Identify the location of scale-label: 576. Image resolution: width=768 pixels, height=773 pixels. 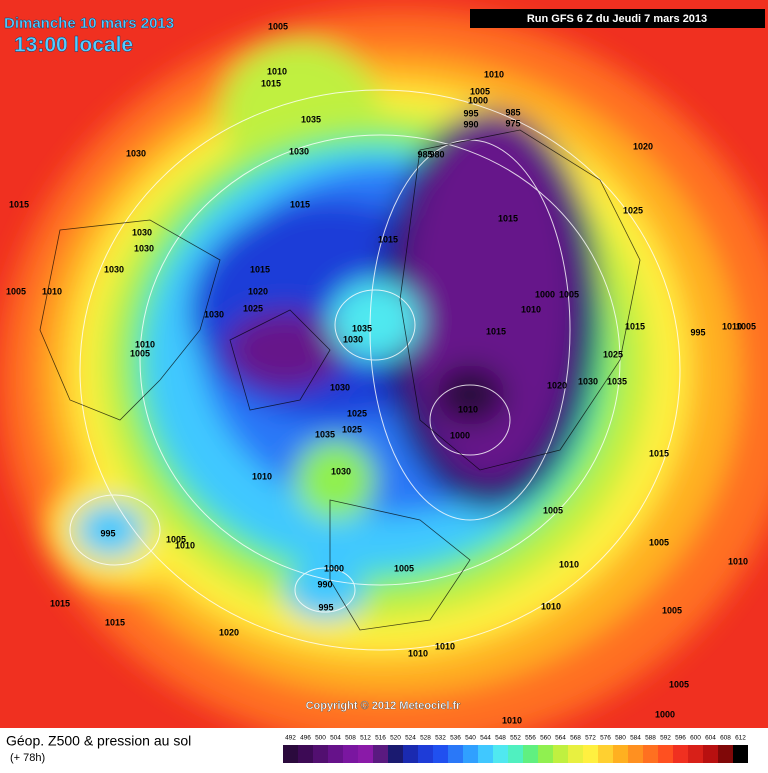
(605, 738).